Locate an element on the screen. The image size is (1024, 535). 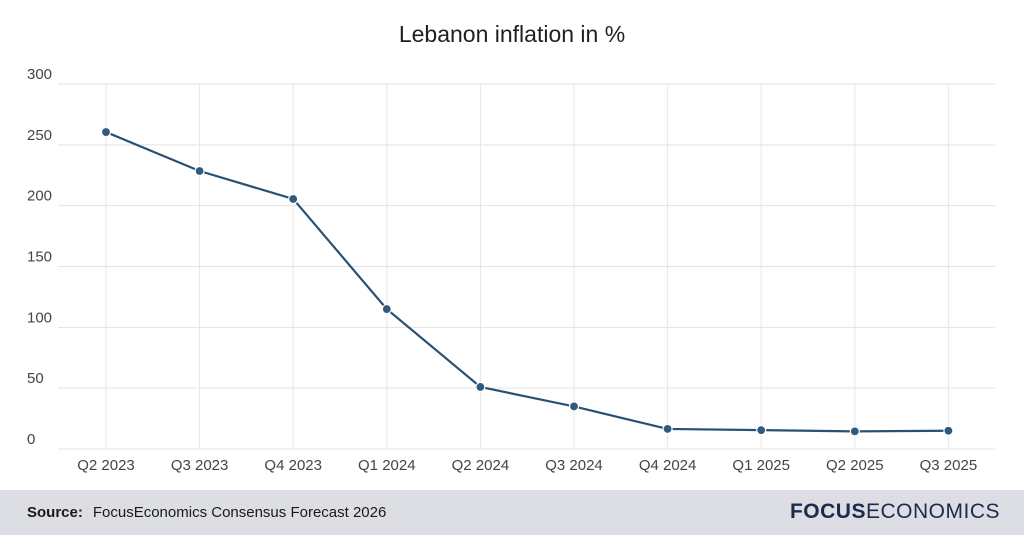
focuseconomics-logo: FOCUSECONOMICS is located at coordinates (895, 512).